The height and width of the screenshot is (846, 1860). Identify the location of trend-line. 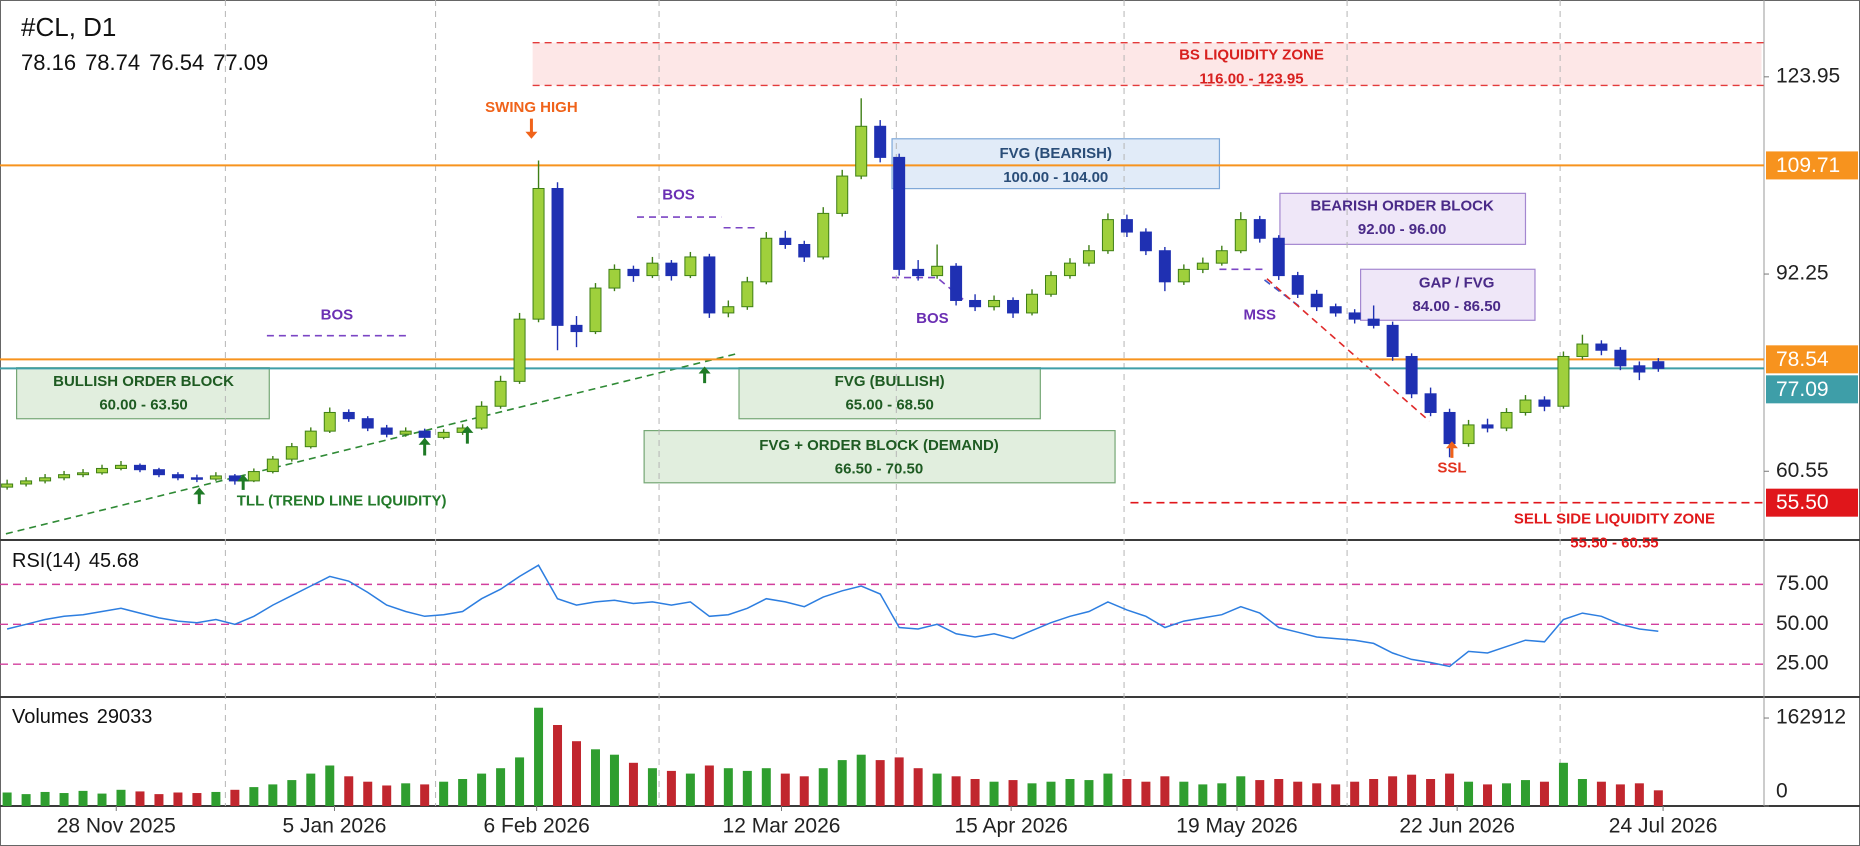
(372, 443).